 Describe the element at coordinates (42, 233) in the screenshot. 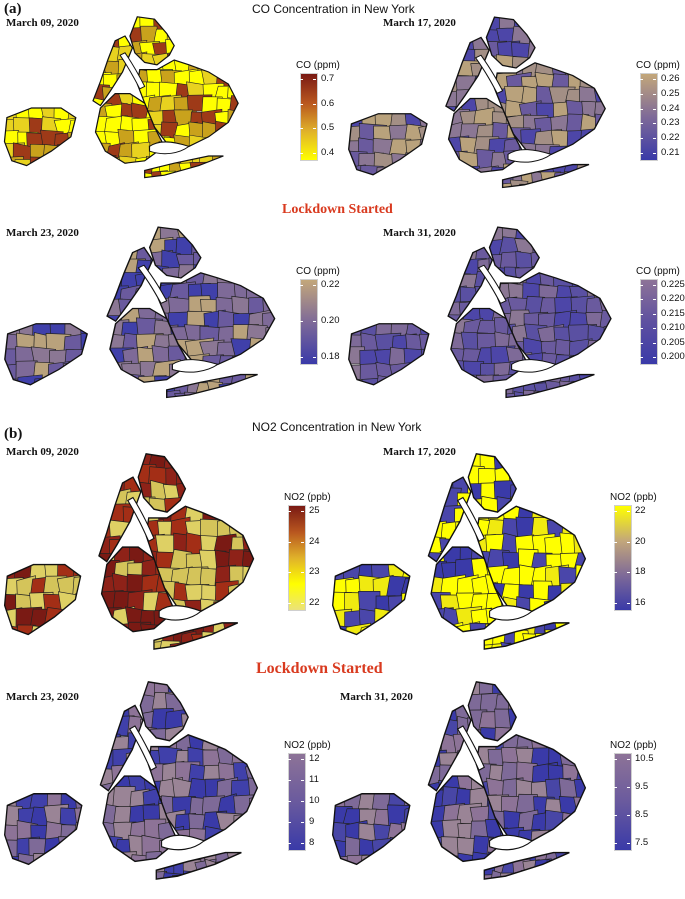

I see `co-map-3-date: March 23, 2020` at that location.